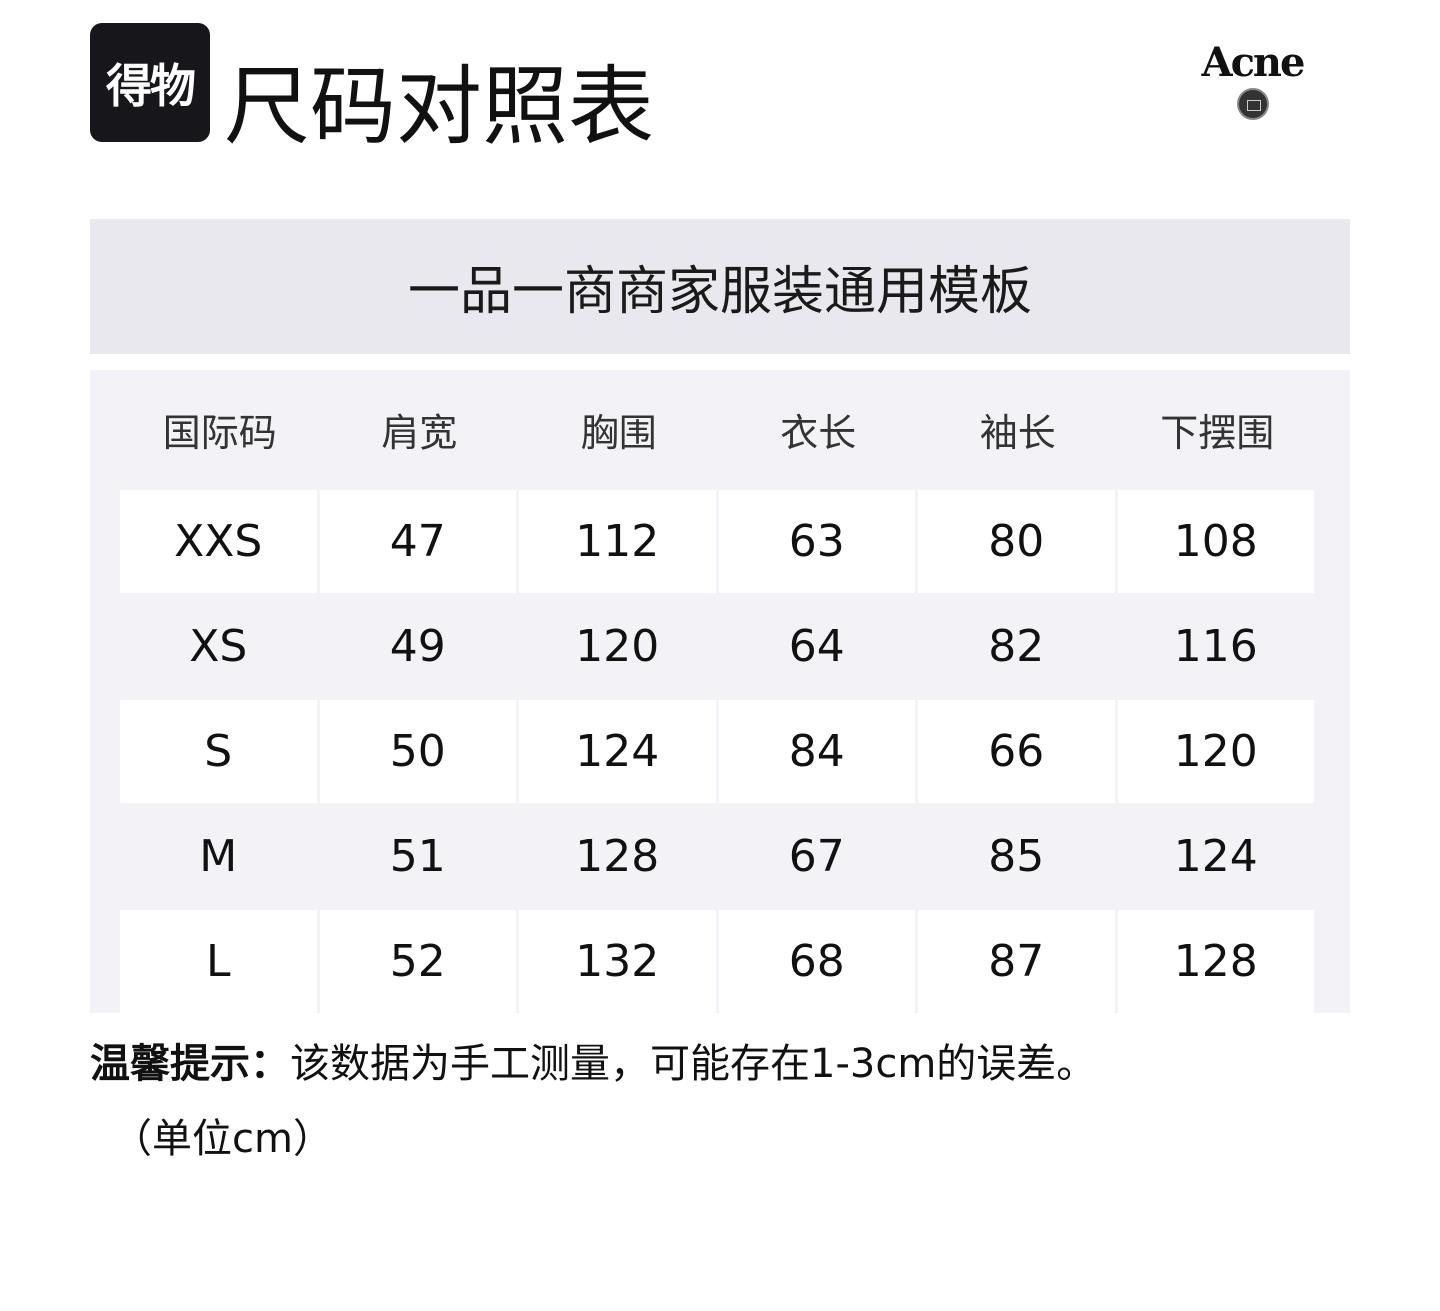 This screenshot has width=1440, height=1311. Describe the element at coordinates (219, 432) in the screenshot. I see `column-header: 国际码` at that location.